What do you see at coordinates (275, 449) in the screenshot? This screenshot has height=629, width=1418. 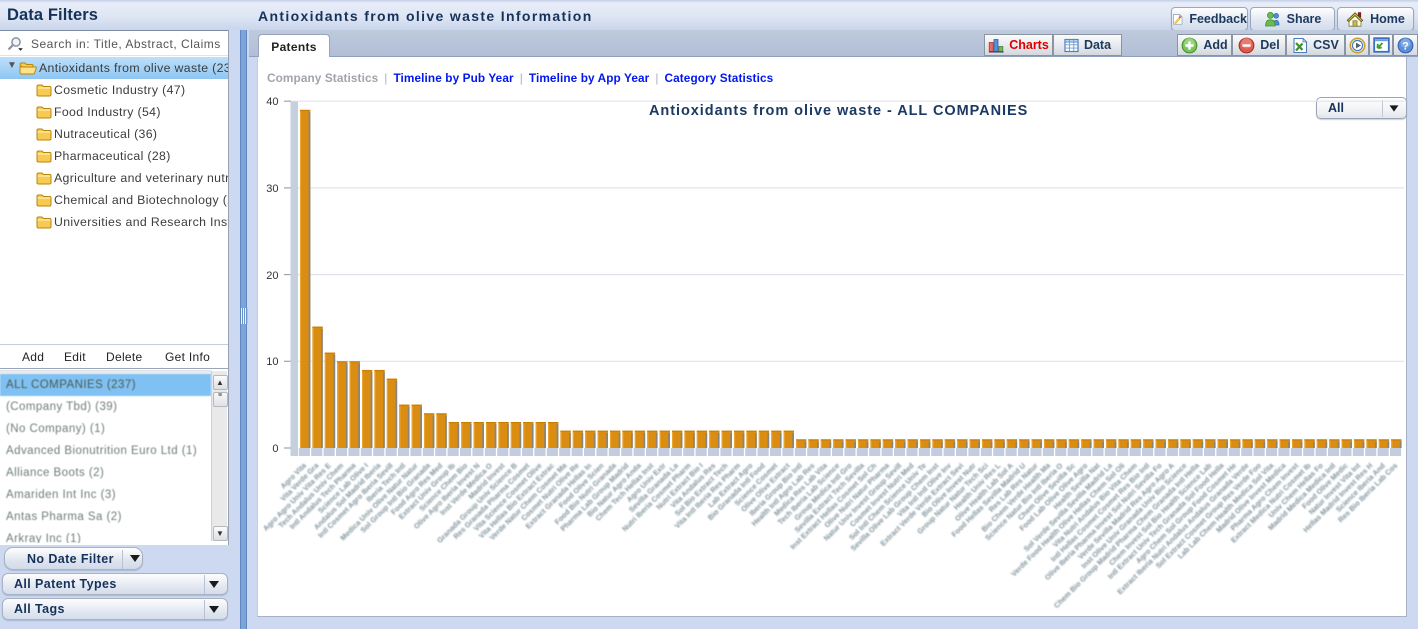 I see `svg-text: 0` at bounding box center [275, 449].